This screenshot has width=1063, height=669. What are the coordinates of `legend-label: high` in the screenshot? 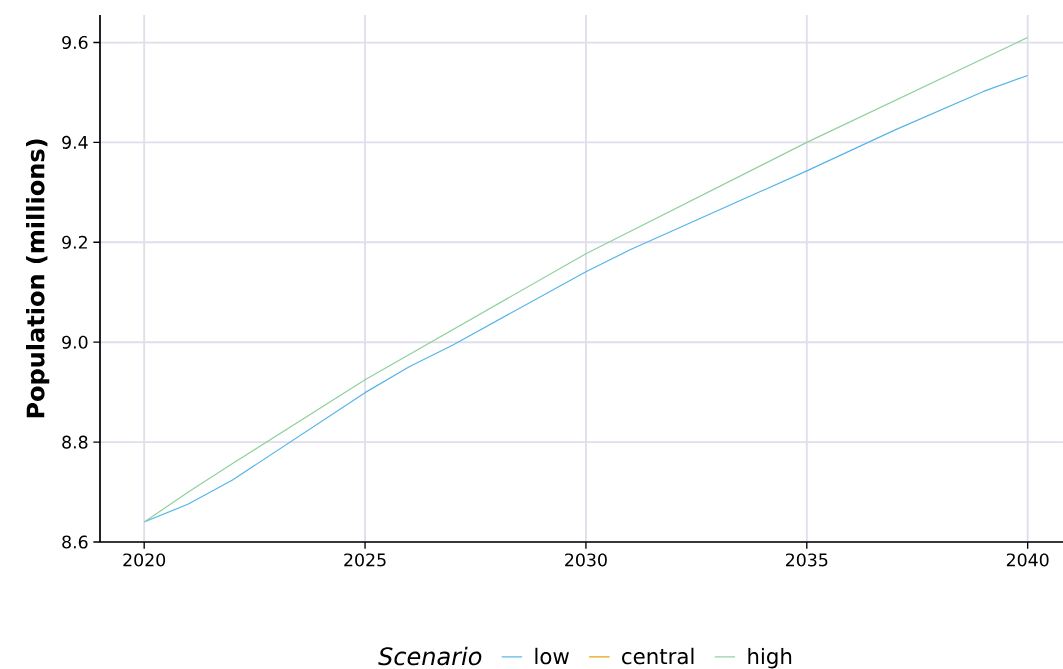 It's located at (770, 658).